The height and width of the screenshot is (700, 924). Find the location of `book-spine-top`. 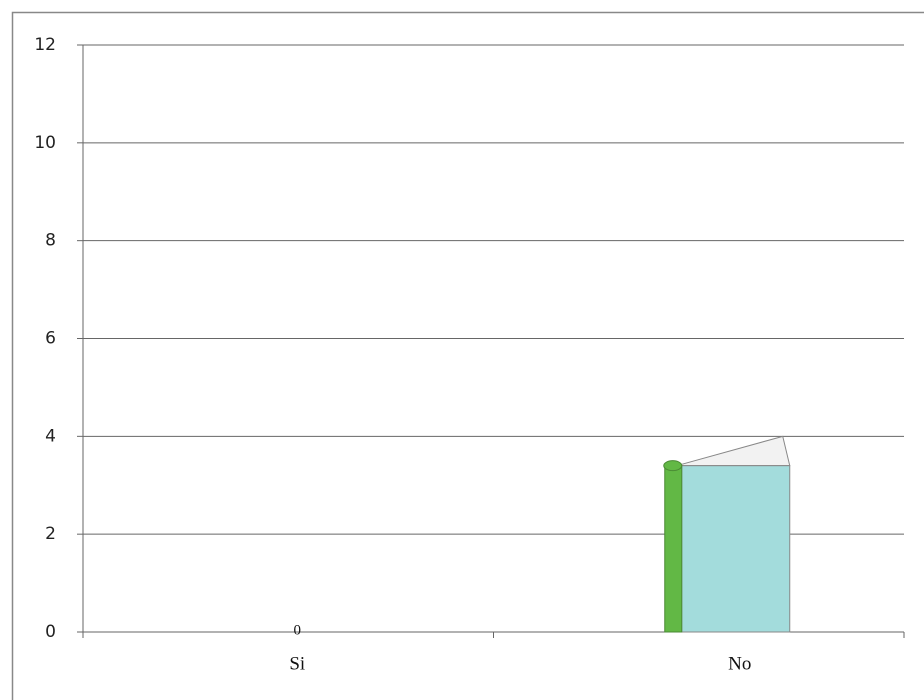

book-spine-top is located at coordinates (673, 466).